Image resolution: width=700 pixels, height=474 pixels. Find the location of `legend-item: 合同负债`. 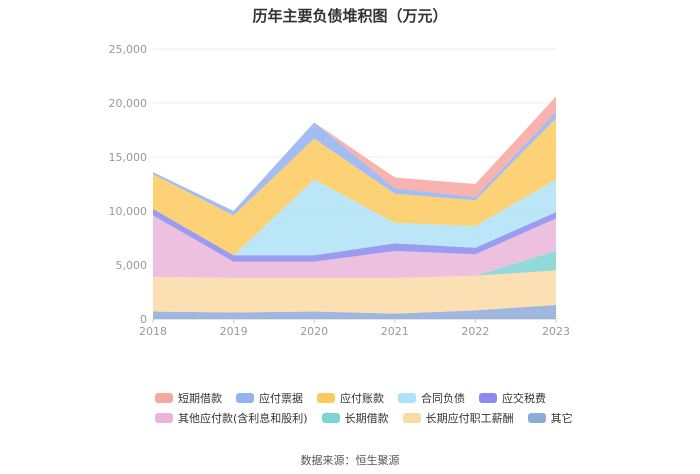

legend-item: 合同负债 is located at coordinates (431, 398).